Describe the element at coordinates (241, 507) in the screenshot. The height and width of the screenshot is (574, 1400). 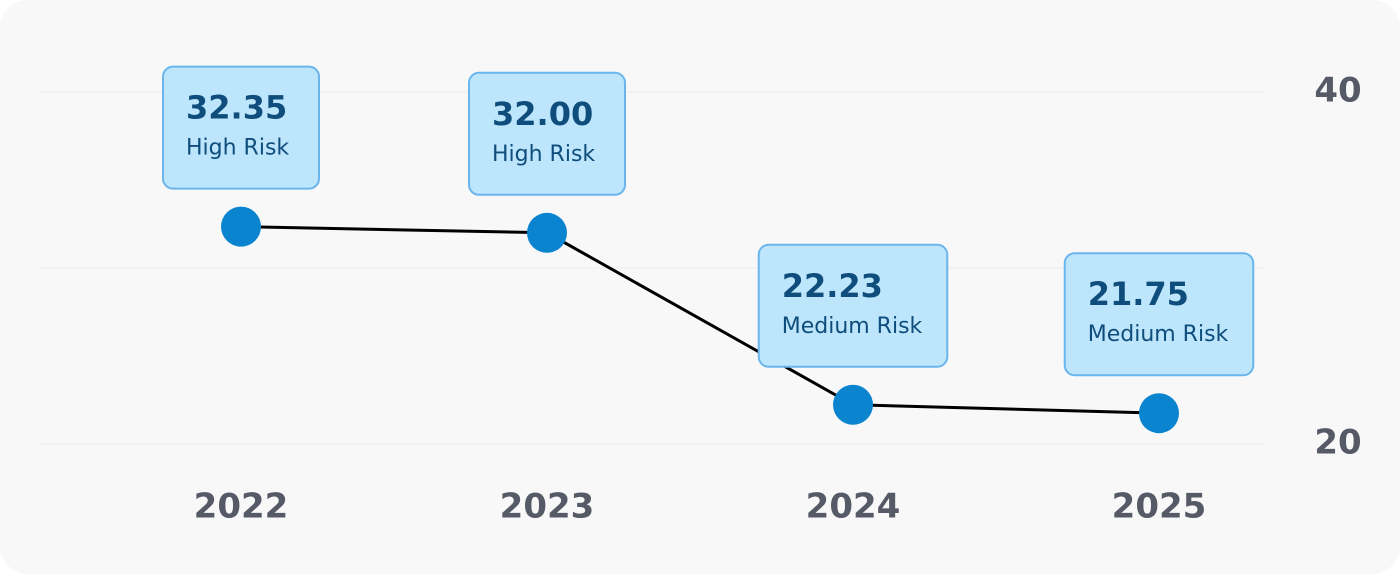
I see `x-tick-label: 2022` at that location.